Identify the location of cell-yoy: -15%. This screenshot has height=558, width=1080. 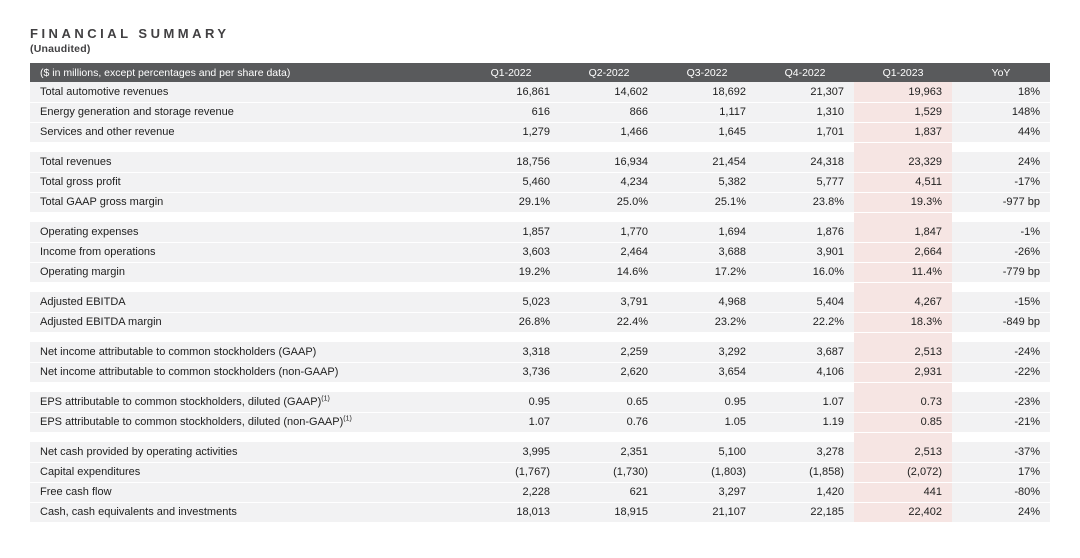
(1001, 302).